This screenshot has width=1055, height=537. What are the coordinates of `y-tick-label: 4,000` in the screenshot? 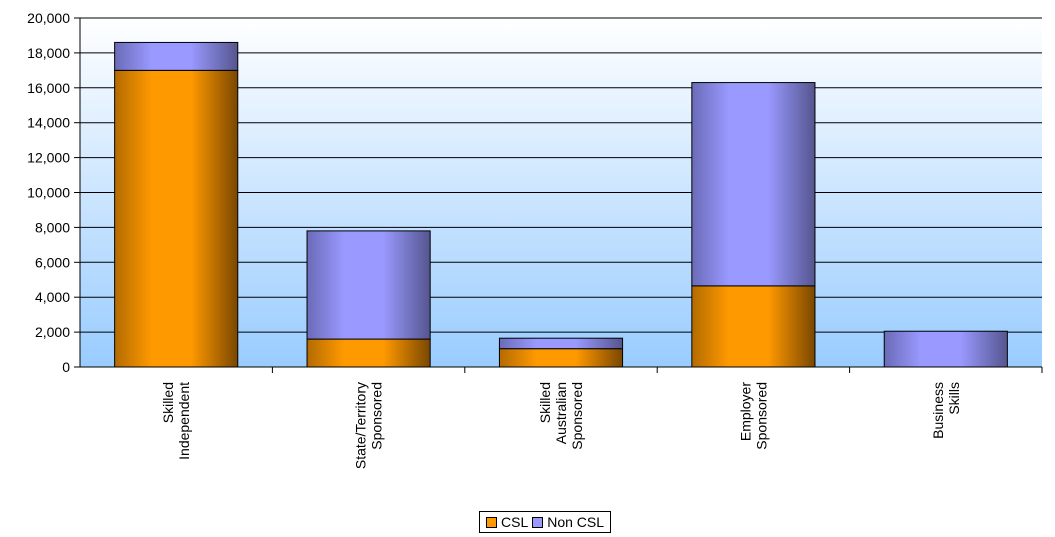 It's located at (52, 297).